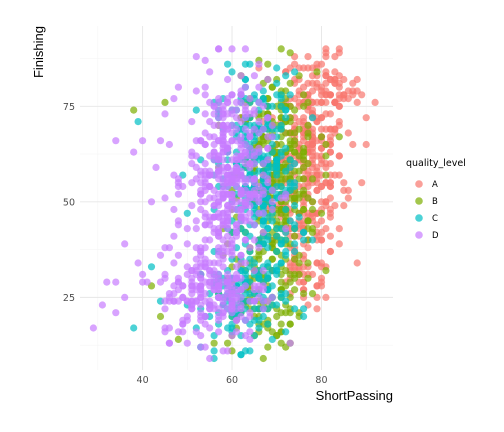 This screenshot has width=504, height=432. I want to click on y-axis-ticks: 25 50 75, so click(69, 203).